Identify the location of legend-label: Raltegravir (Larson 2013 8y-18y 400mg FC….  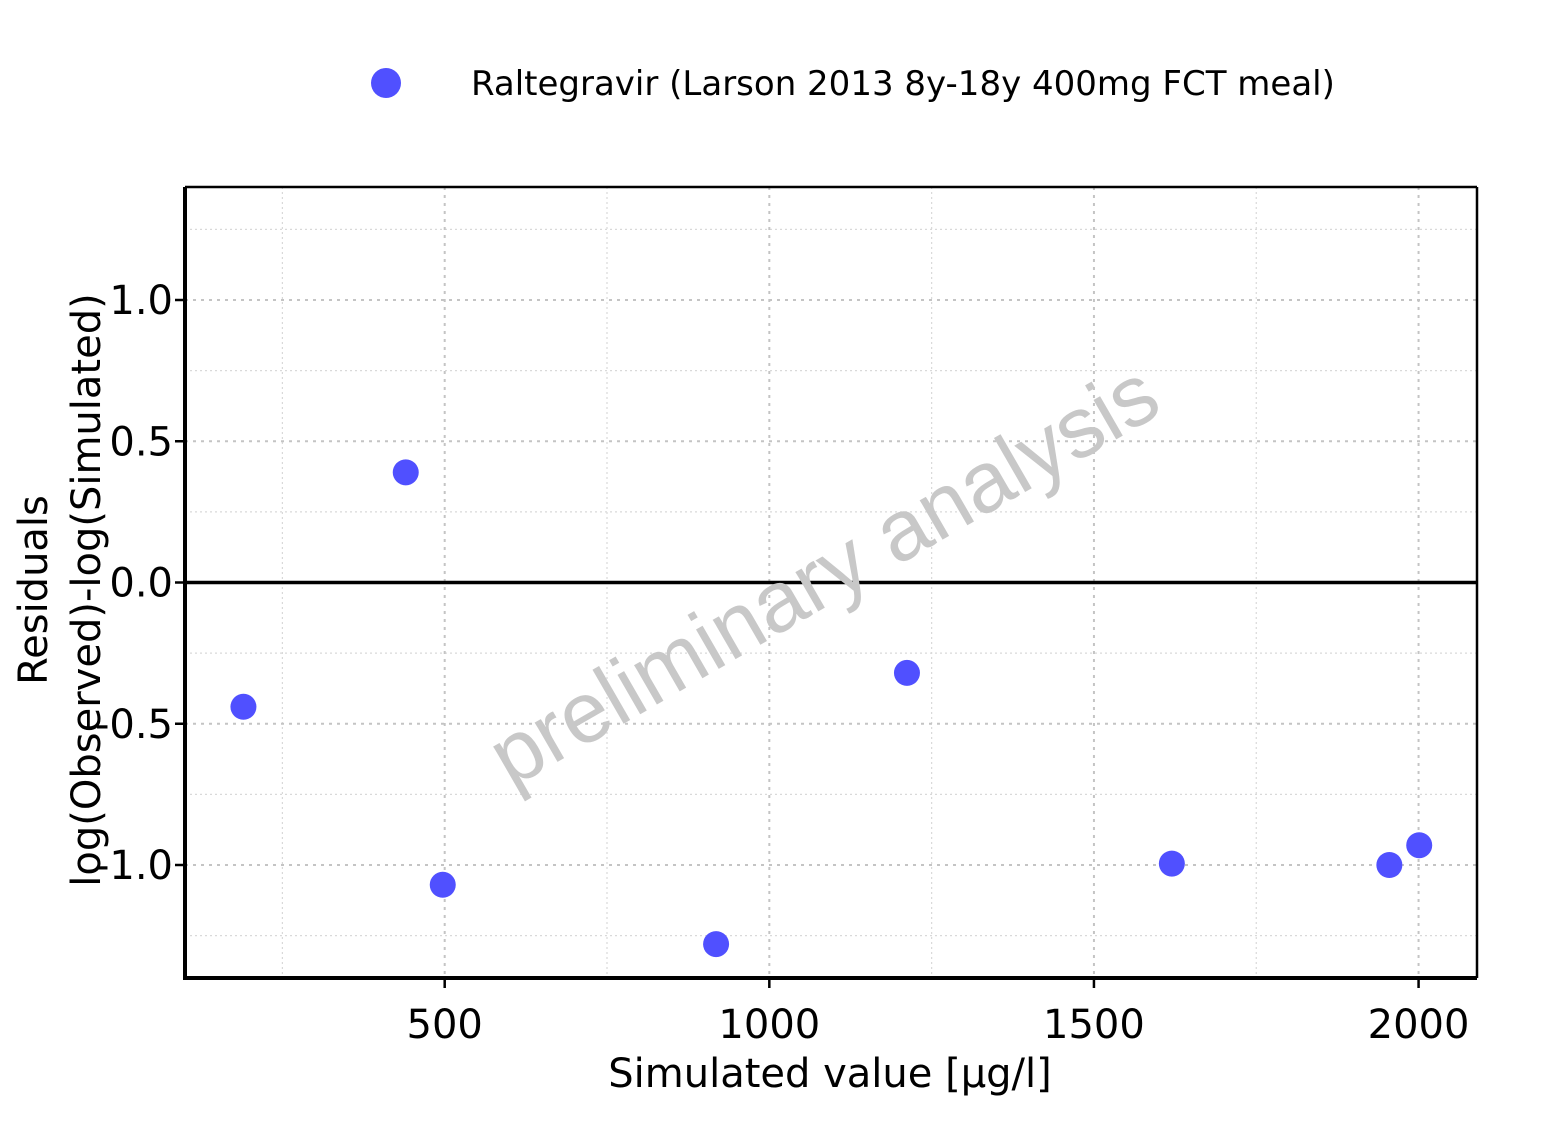
(903, 84).